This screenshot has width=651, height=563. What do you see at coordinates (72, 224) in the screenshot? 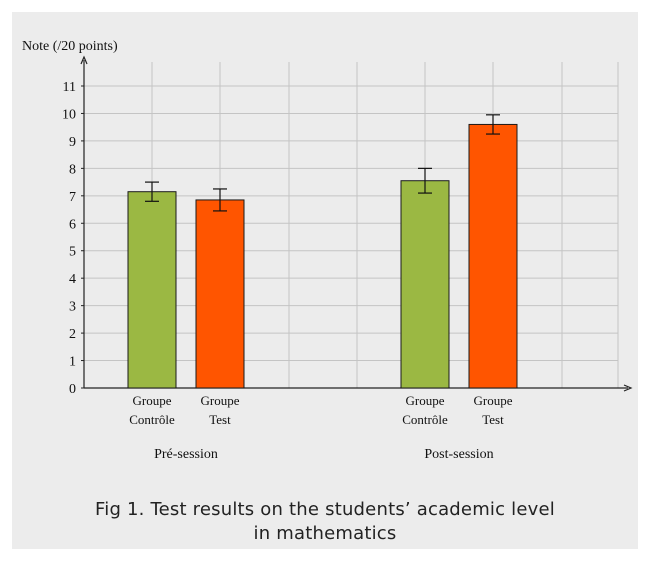
I see `y-tick-label: 6` at bounding box center [72, 224].